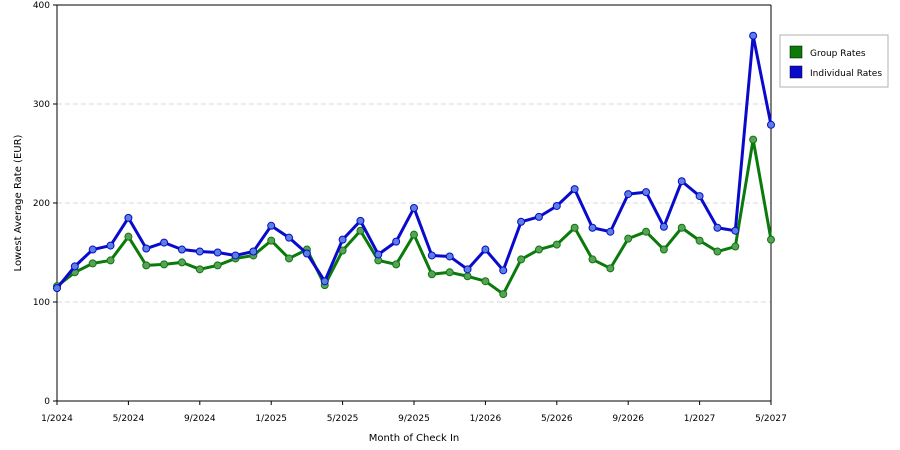 The height and width of the screenshot is (450, 900). What do you see at coordinates (129, 419) in the screenshot?
I see `x-tick-label-5-2024: 5/2024` at bounding box center [129, 419].